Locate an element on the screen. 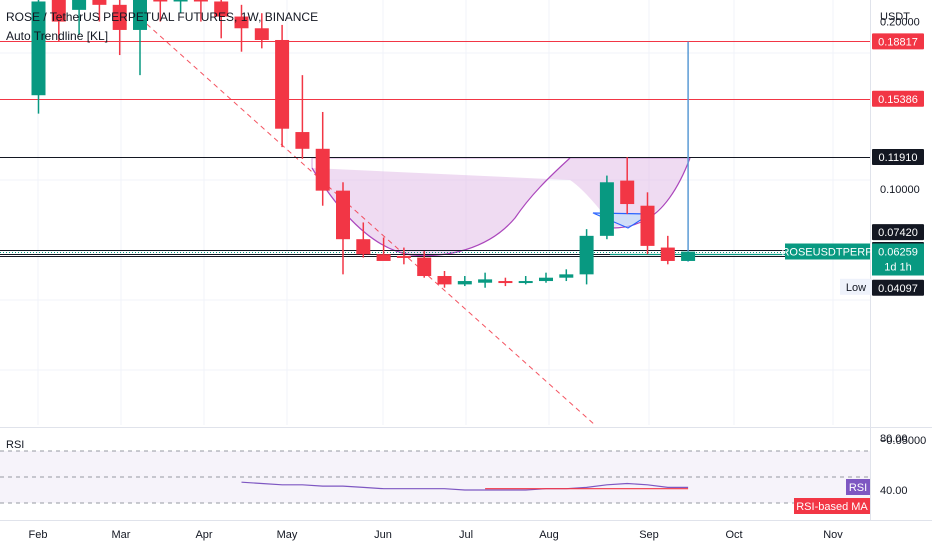 The width and height of the screenshot is (932, 555). price-label: 0.04097 is located at coordinates (898, 289).